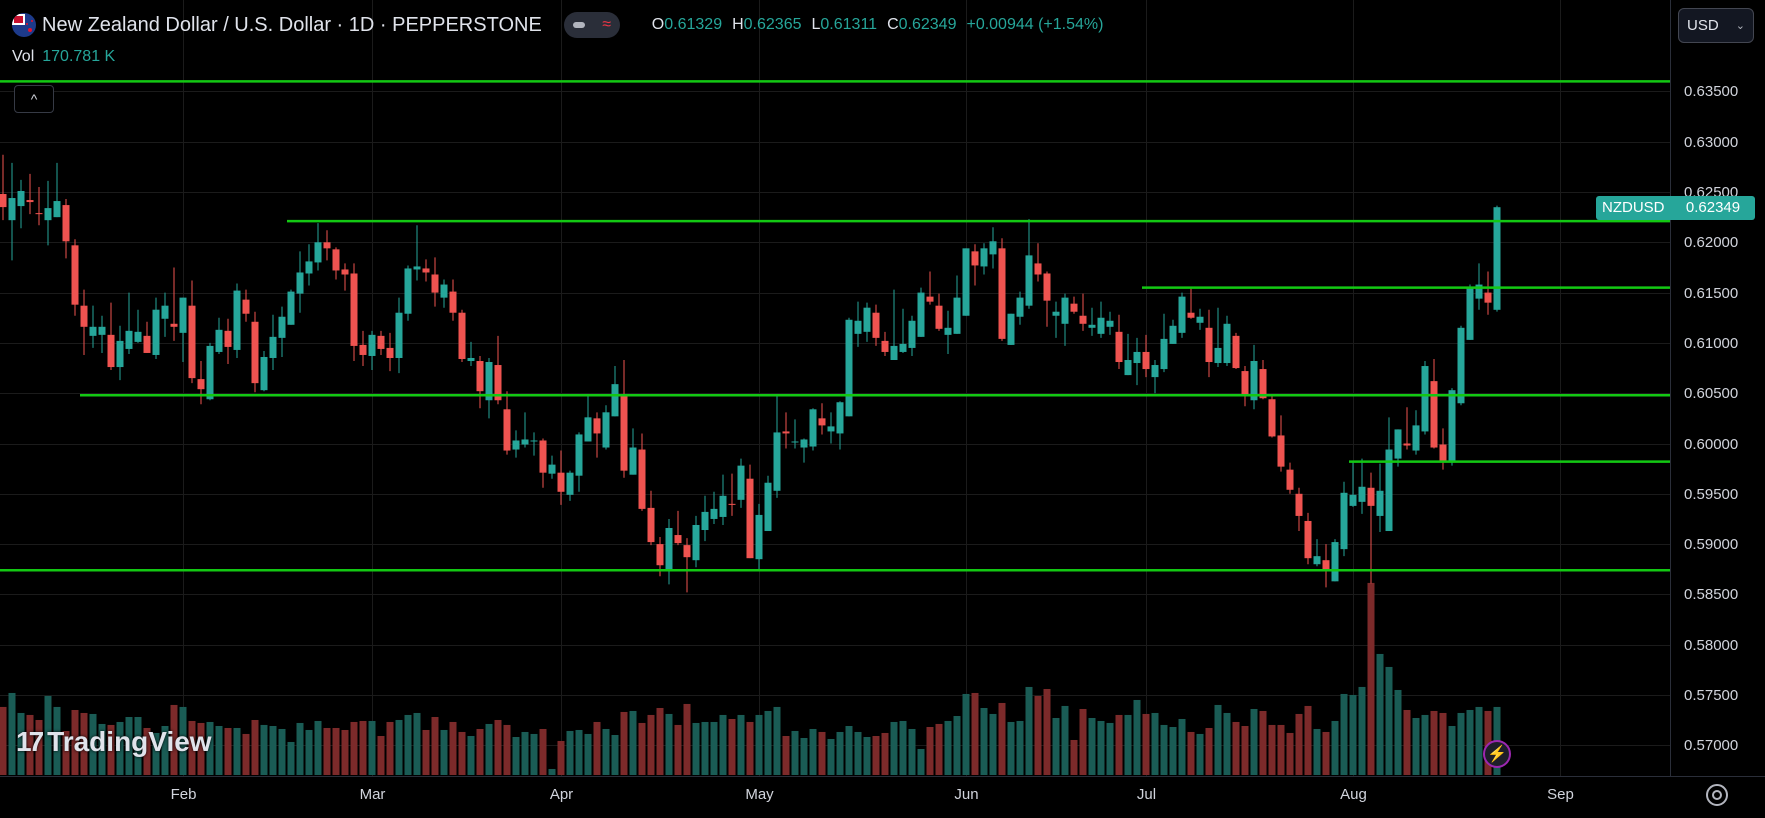  Describe the element at coordinates (1716, 25) in the screenshot. I see `currency-selector: USD ⌄` at that location.